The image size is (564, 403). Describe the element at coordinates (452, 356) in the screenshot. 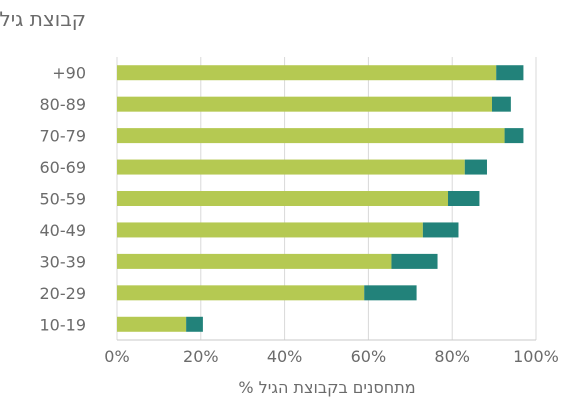

I see `x-tick-label: 80%` at that location.